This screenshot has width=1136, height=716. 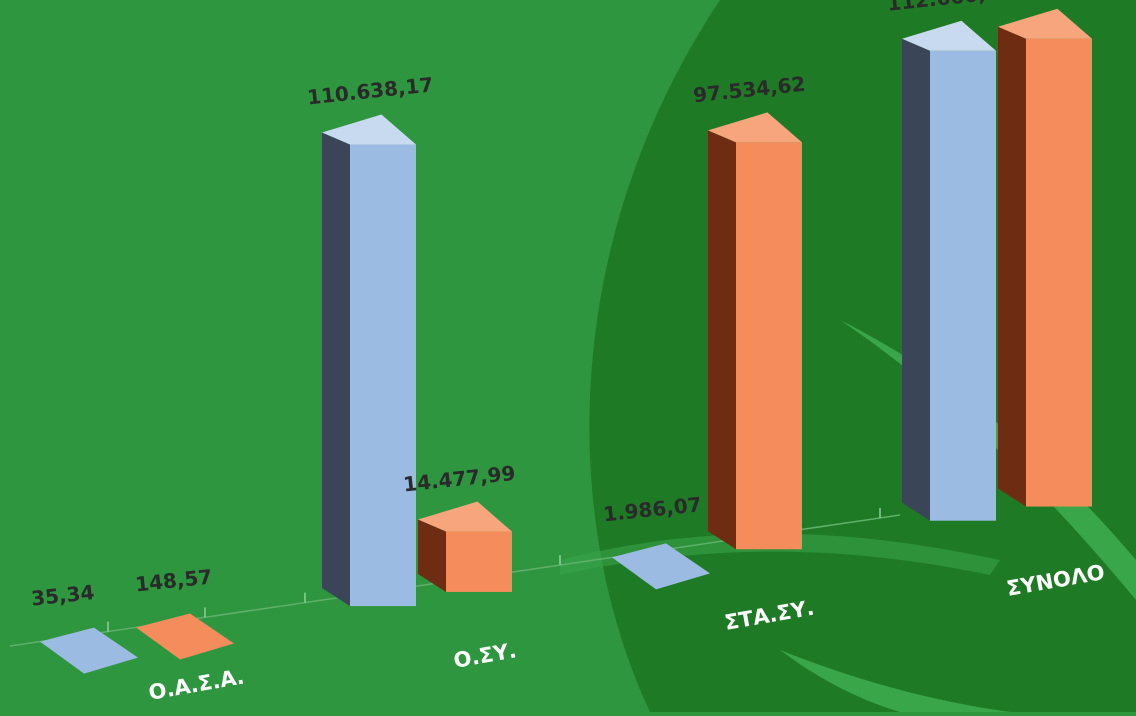 I want to click on background-stripe-lower, so click(x=895, y=681).